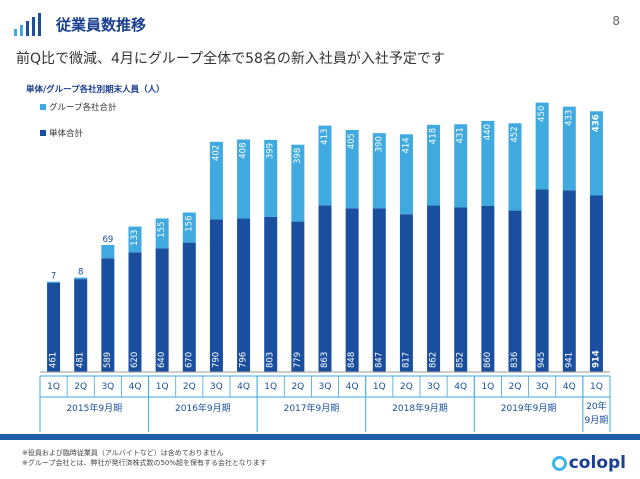 This screenshot has width=640, height=479. Describe the element at coordinates (420, 408) in the screenshot. I see `period-label: 2018年9月期` at that location.